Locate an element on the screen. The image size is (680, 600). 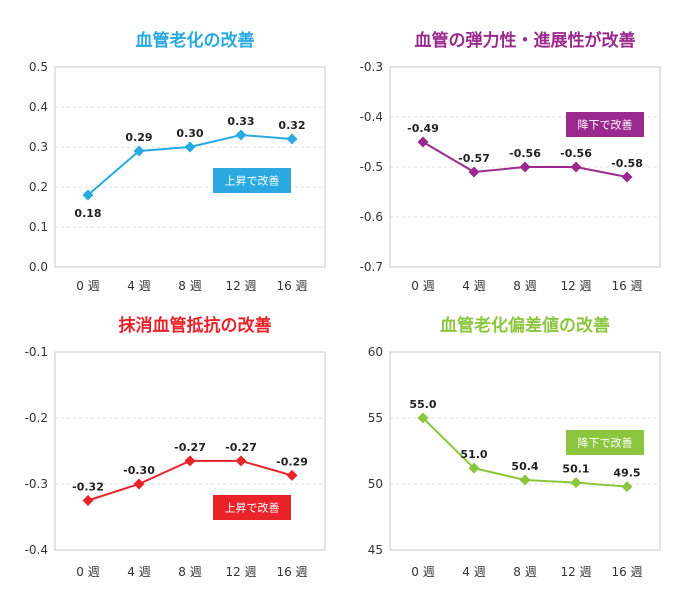
data-label: -0.32 is located at coordinates (88, 487).